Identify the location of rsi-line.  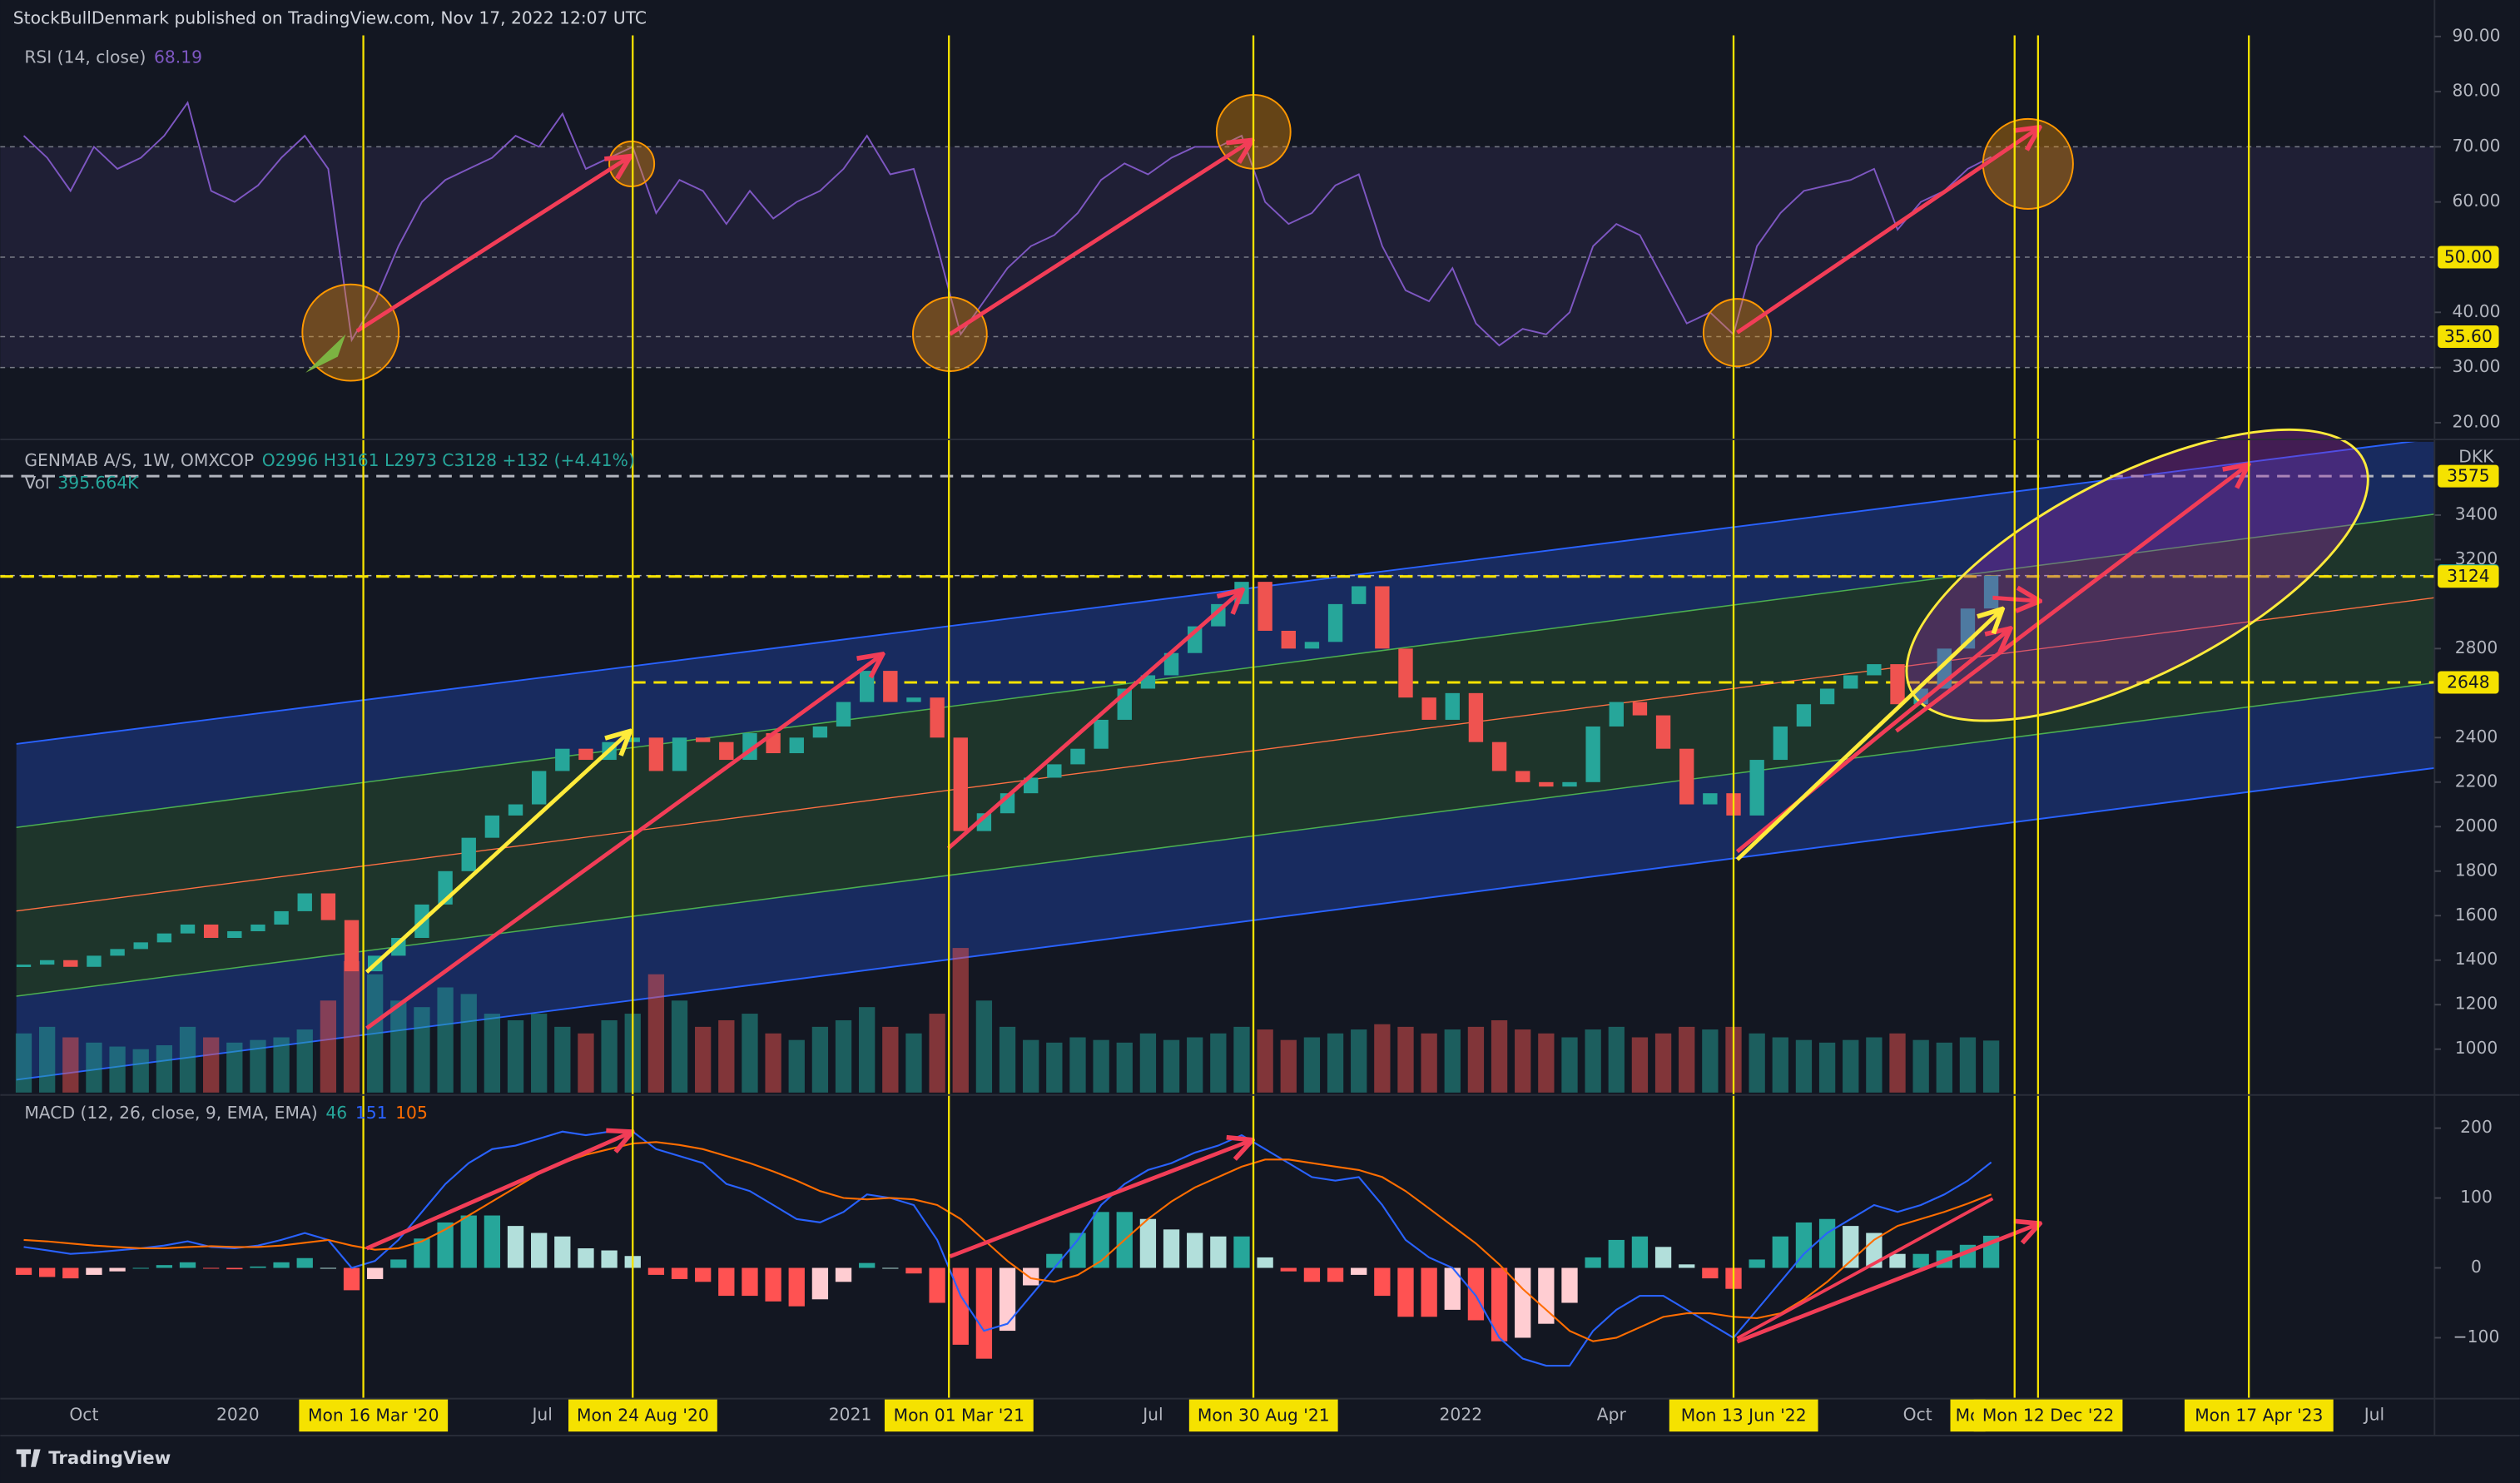
(1007, 224).